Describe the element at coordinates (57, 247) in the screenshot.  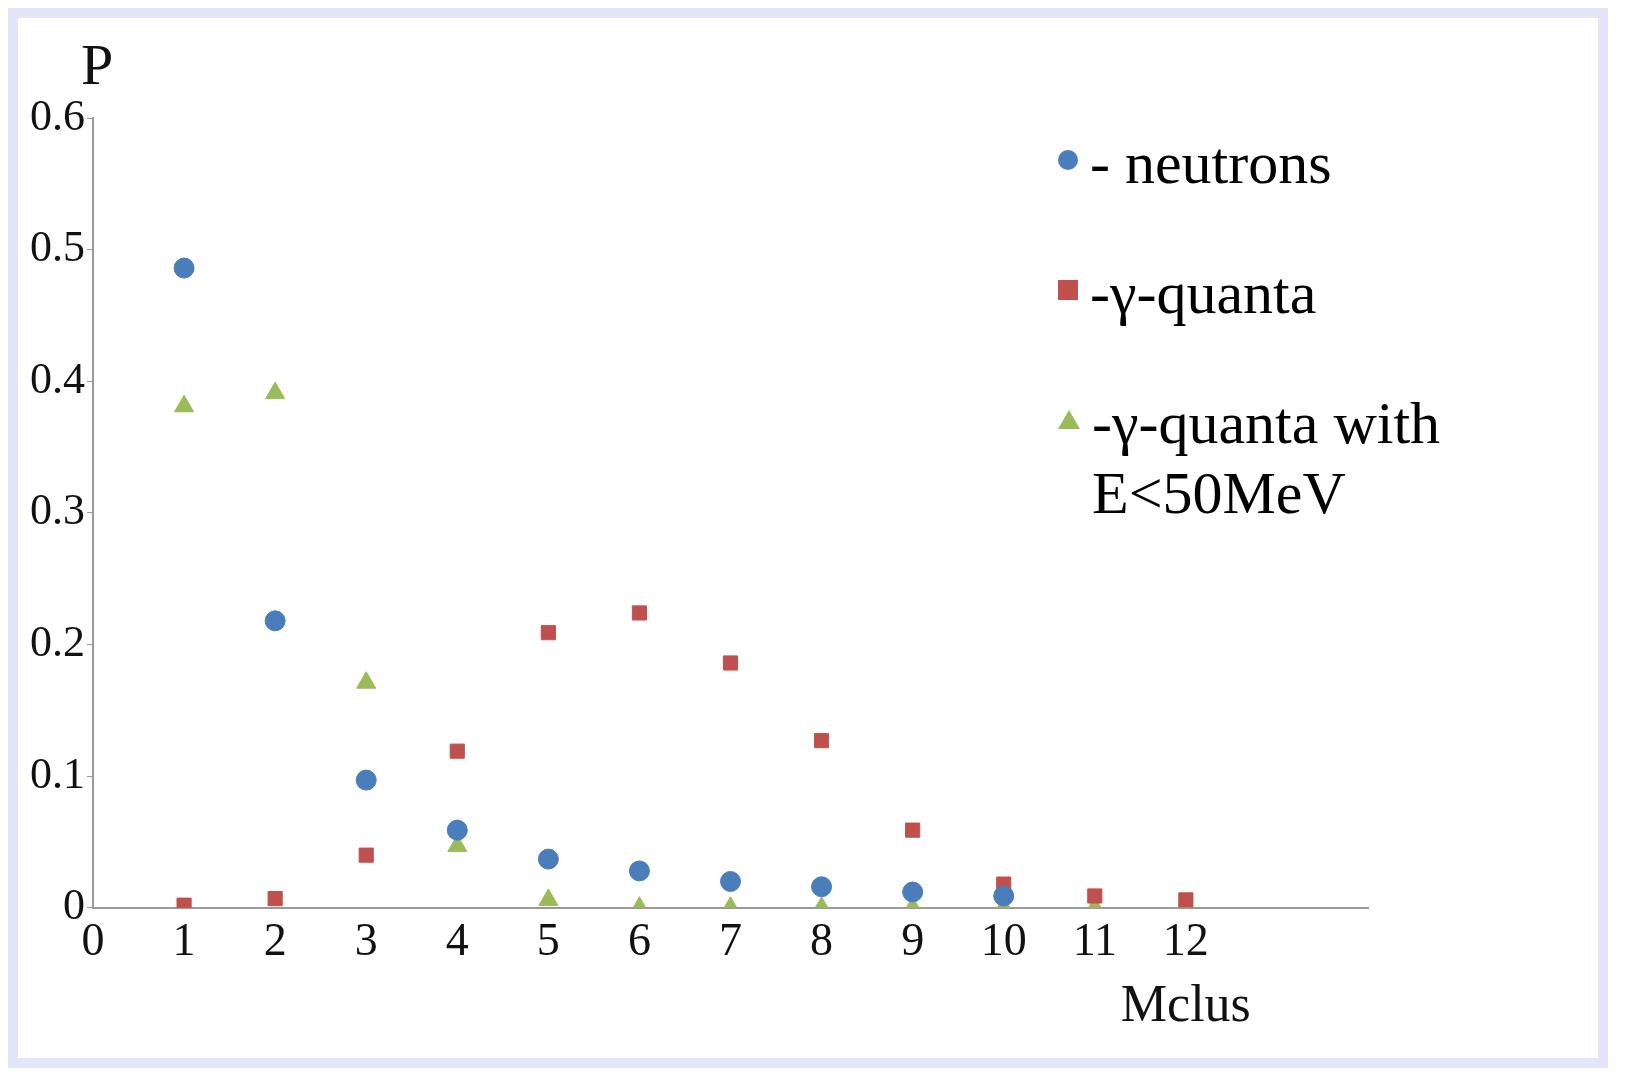
I see `y-tick-label: 0.5` at that location.